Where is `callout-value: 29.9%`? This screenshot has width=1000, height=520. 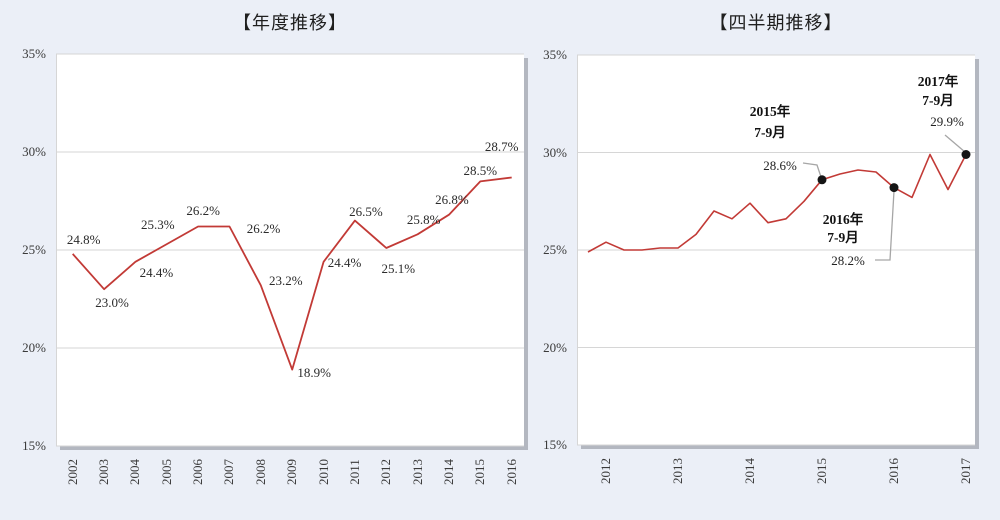
callout-value: 29.9% is located at coordinates (947, 121).